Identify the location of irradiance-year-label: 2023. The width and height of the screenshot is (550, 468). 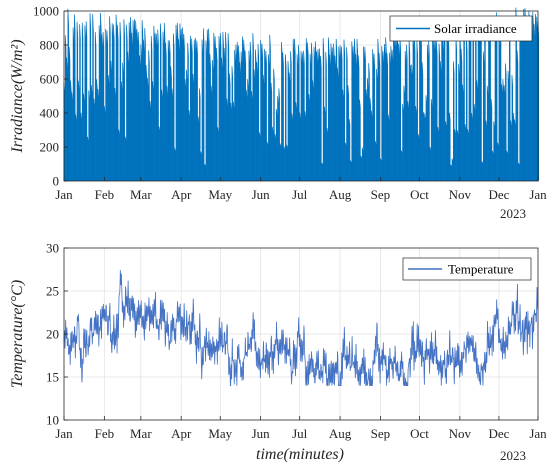
(513, 213).